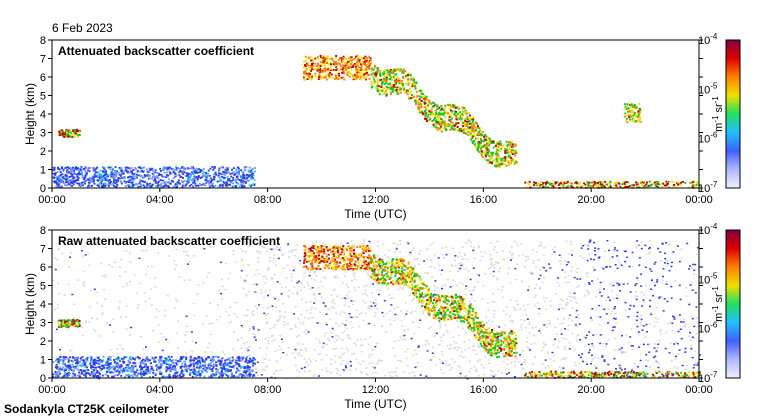  I want to click on feature-cloud-patch, so click(632, 113).